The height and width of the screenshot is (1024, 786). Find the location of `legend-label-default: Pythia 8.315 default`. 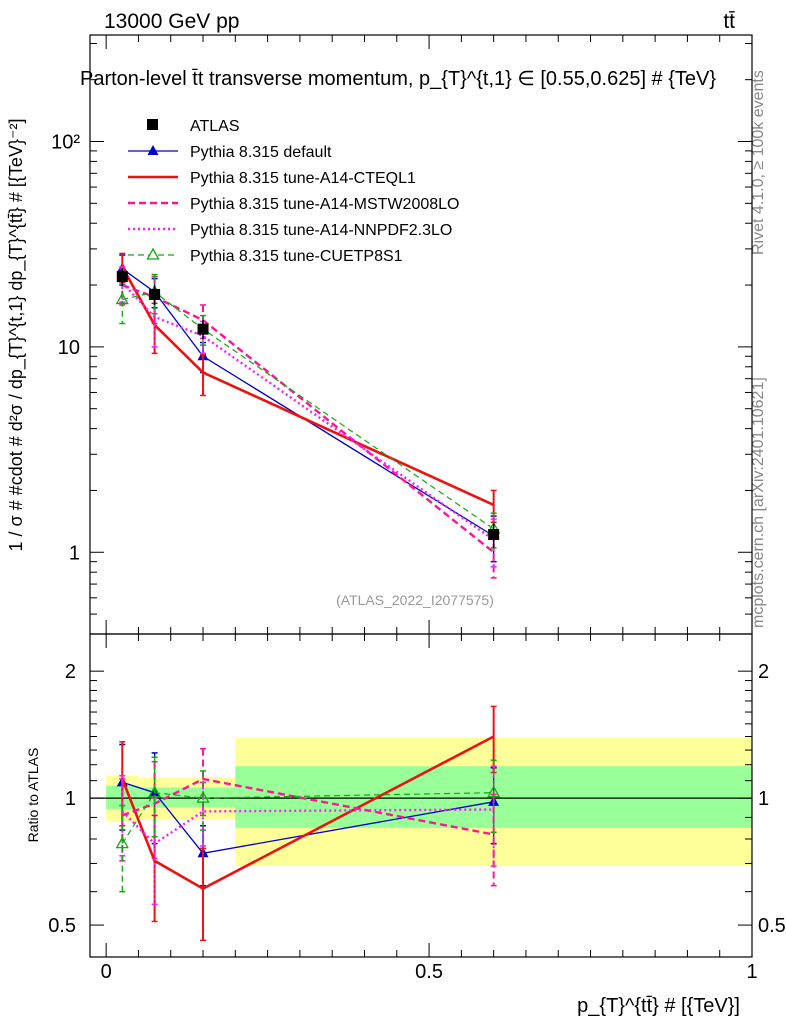

legend-label-default: Pythia 8.315 default is located at coordinates (261, 152).